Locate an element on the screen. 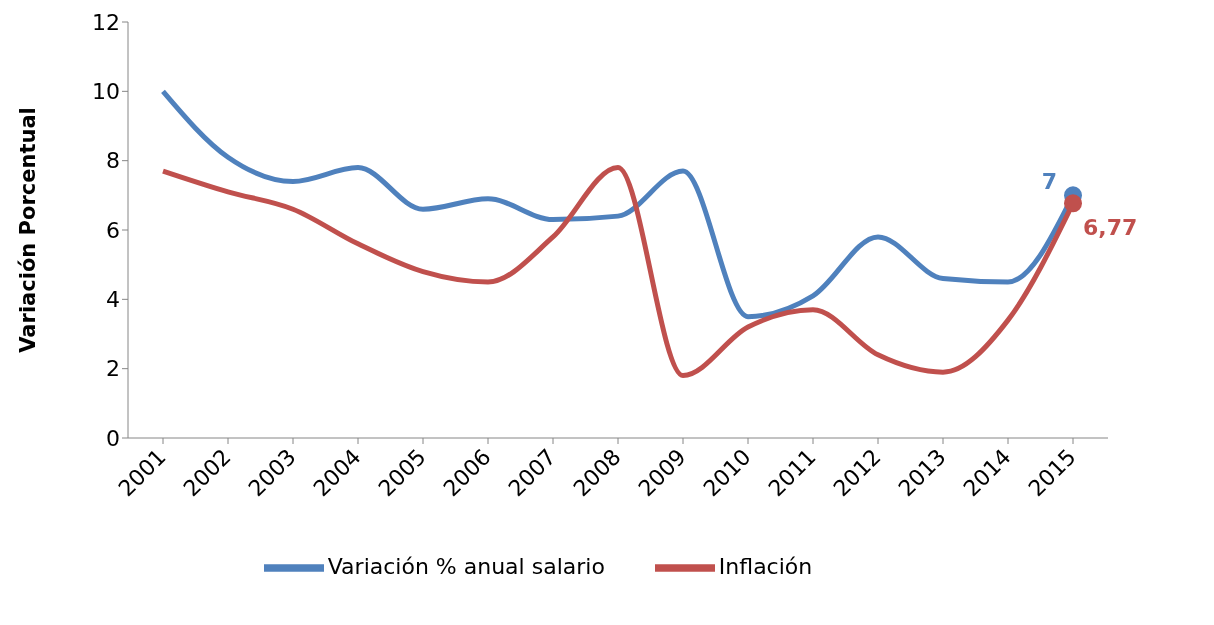  y-tick-label: 8 is located at coordinates (113, 161).